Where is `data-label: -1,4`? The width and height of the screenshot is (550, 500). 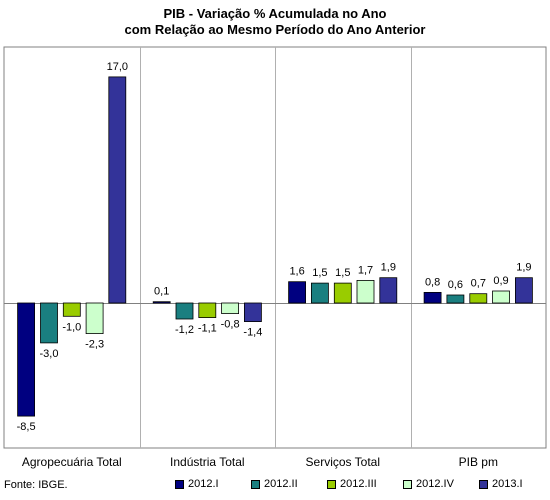
data-label: -1,4 is located at coordinates (252, 333).